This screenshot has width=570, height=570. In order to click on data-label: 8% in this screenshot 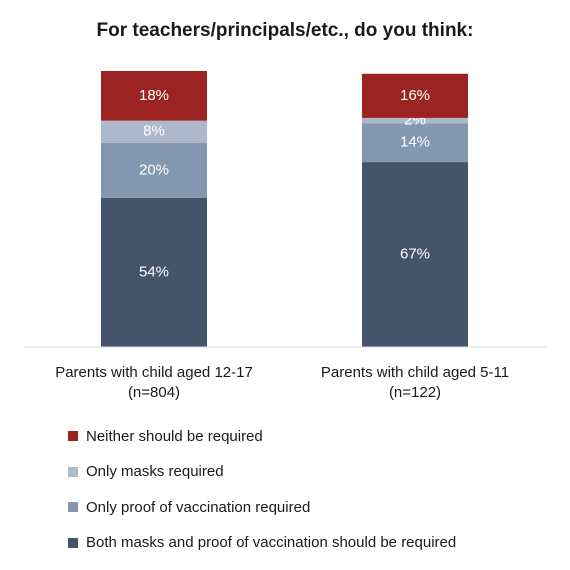, I will do `click(154, 131)`.